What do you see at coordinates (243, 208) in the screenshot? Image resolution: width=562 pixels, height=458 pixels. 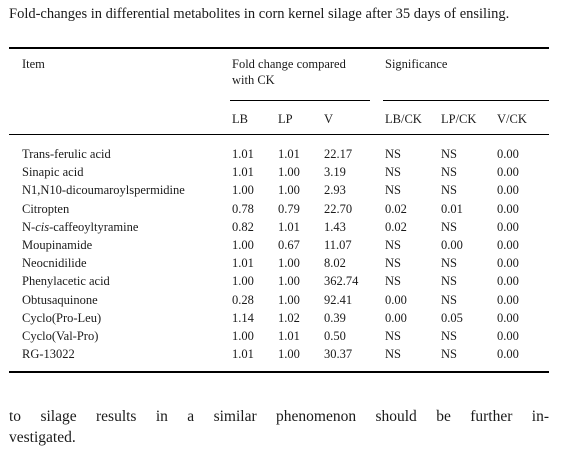 I see `cell-lb: 0.78` at bounding box center [243, 208].